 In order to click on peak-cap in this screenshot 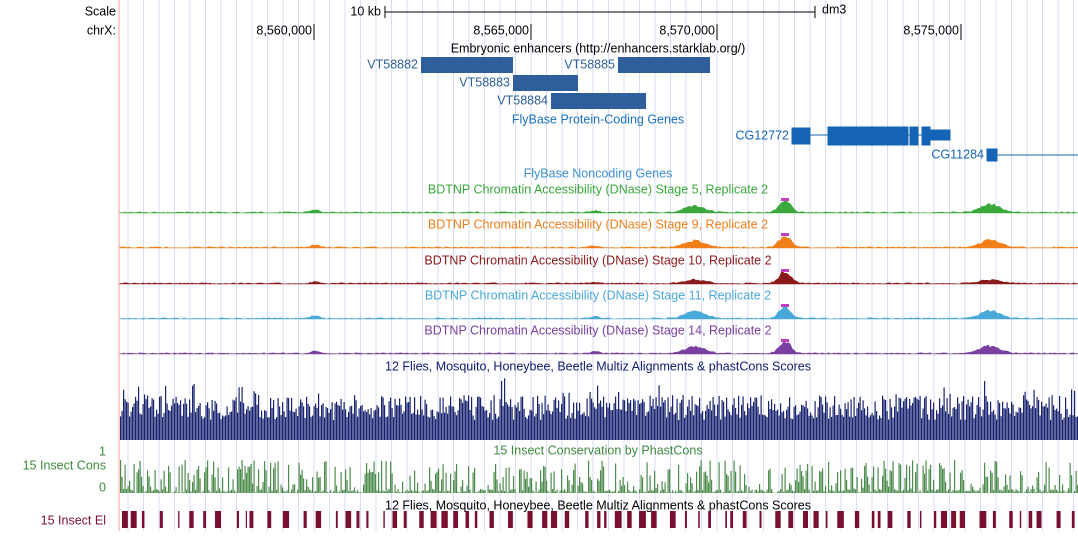, I will do `click(785, 340)`.